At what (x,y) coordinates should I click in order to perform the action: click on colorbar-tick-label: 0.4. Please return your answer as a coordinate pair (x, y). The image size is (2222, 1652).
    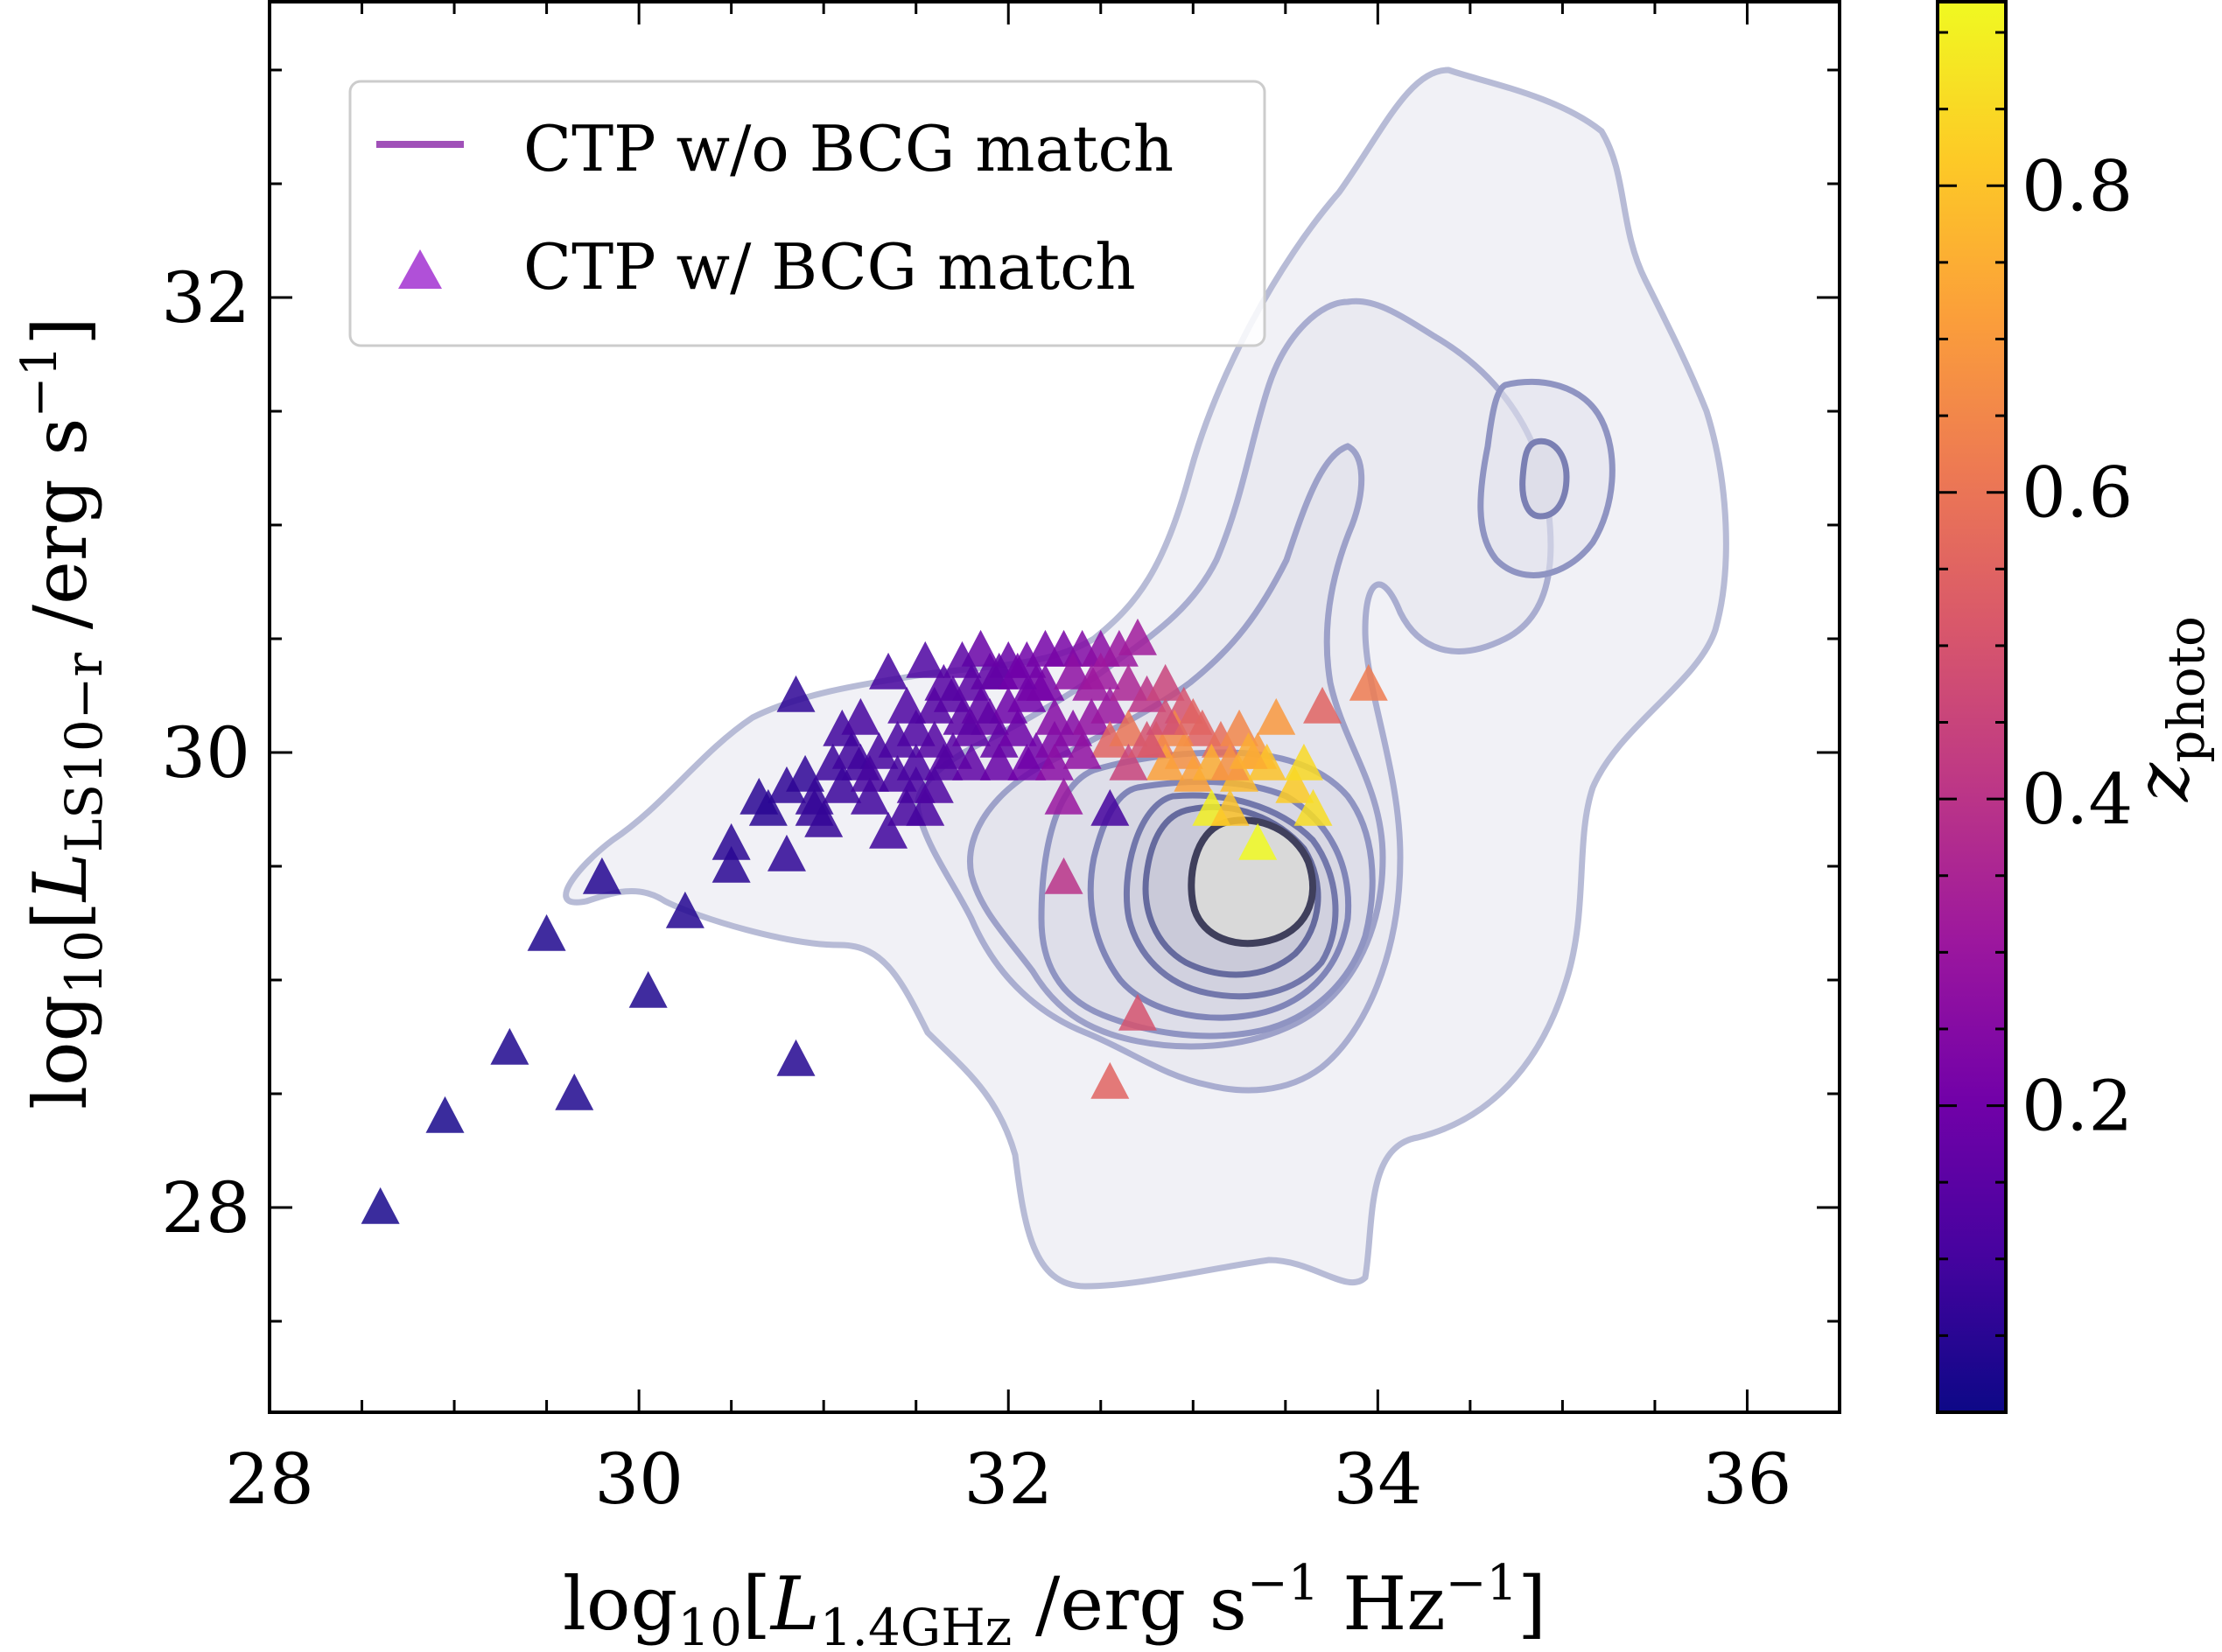
    Looking at the image, I should click on (2077, 799).